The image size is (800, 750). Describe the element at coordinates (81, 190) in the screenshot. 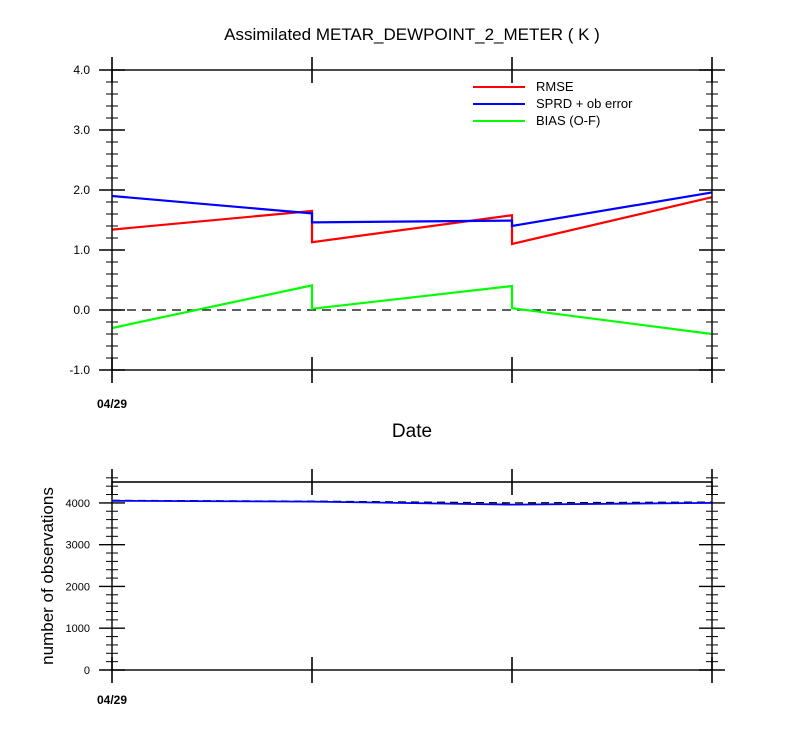

I see `y-tick-label: 2.0` at that location.